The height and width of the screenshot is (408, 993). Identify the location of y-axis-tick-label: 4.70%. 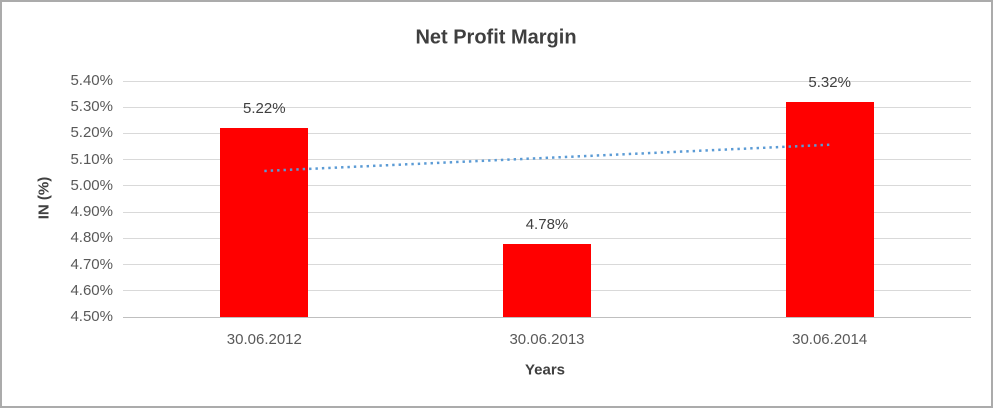
(91, 264).